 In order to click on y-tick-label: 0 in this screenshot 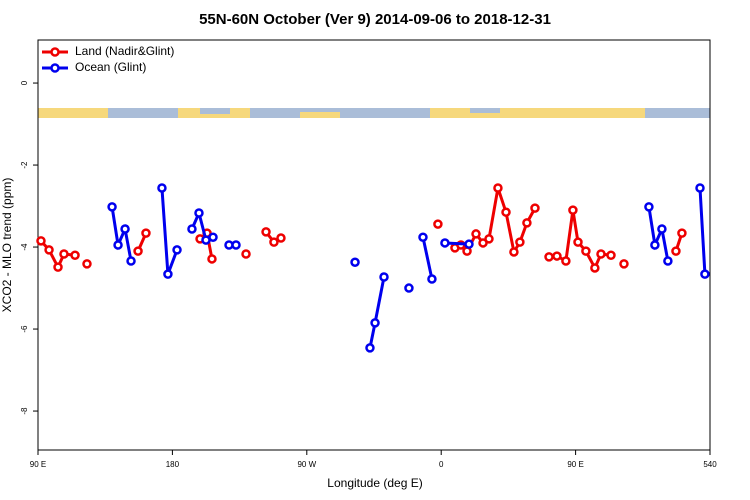, I will do `click(24, 82)`.